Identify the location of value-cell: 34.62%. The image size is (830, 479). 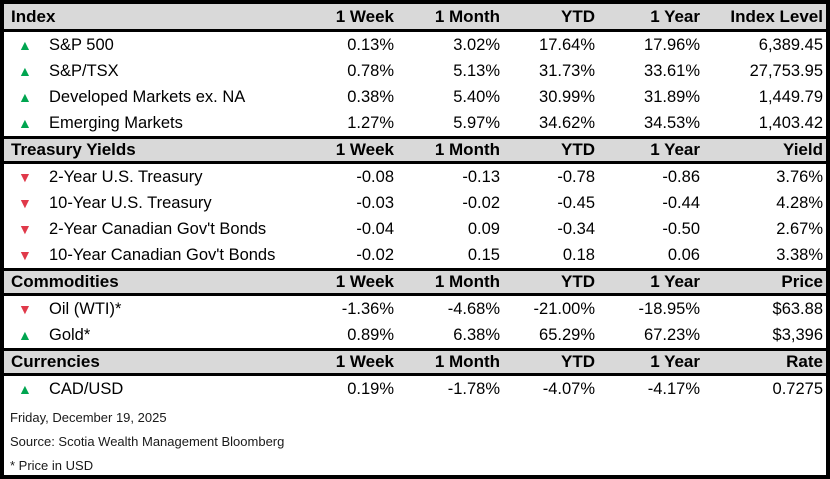
(567, 122).